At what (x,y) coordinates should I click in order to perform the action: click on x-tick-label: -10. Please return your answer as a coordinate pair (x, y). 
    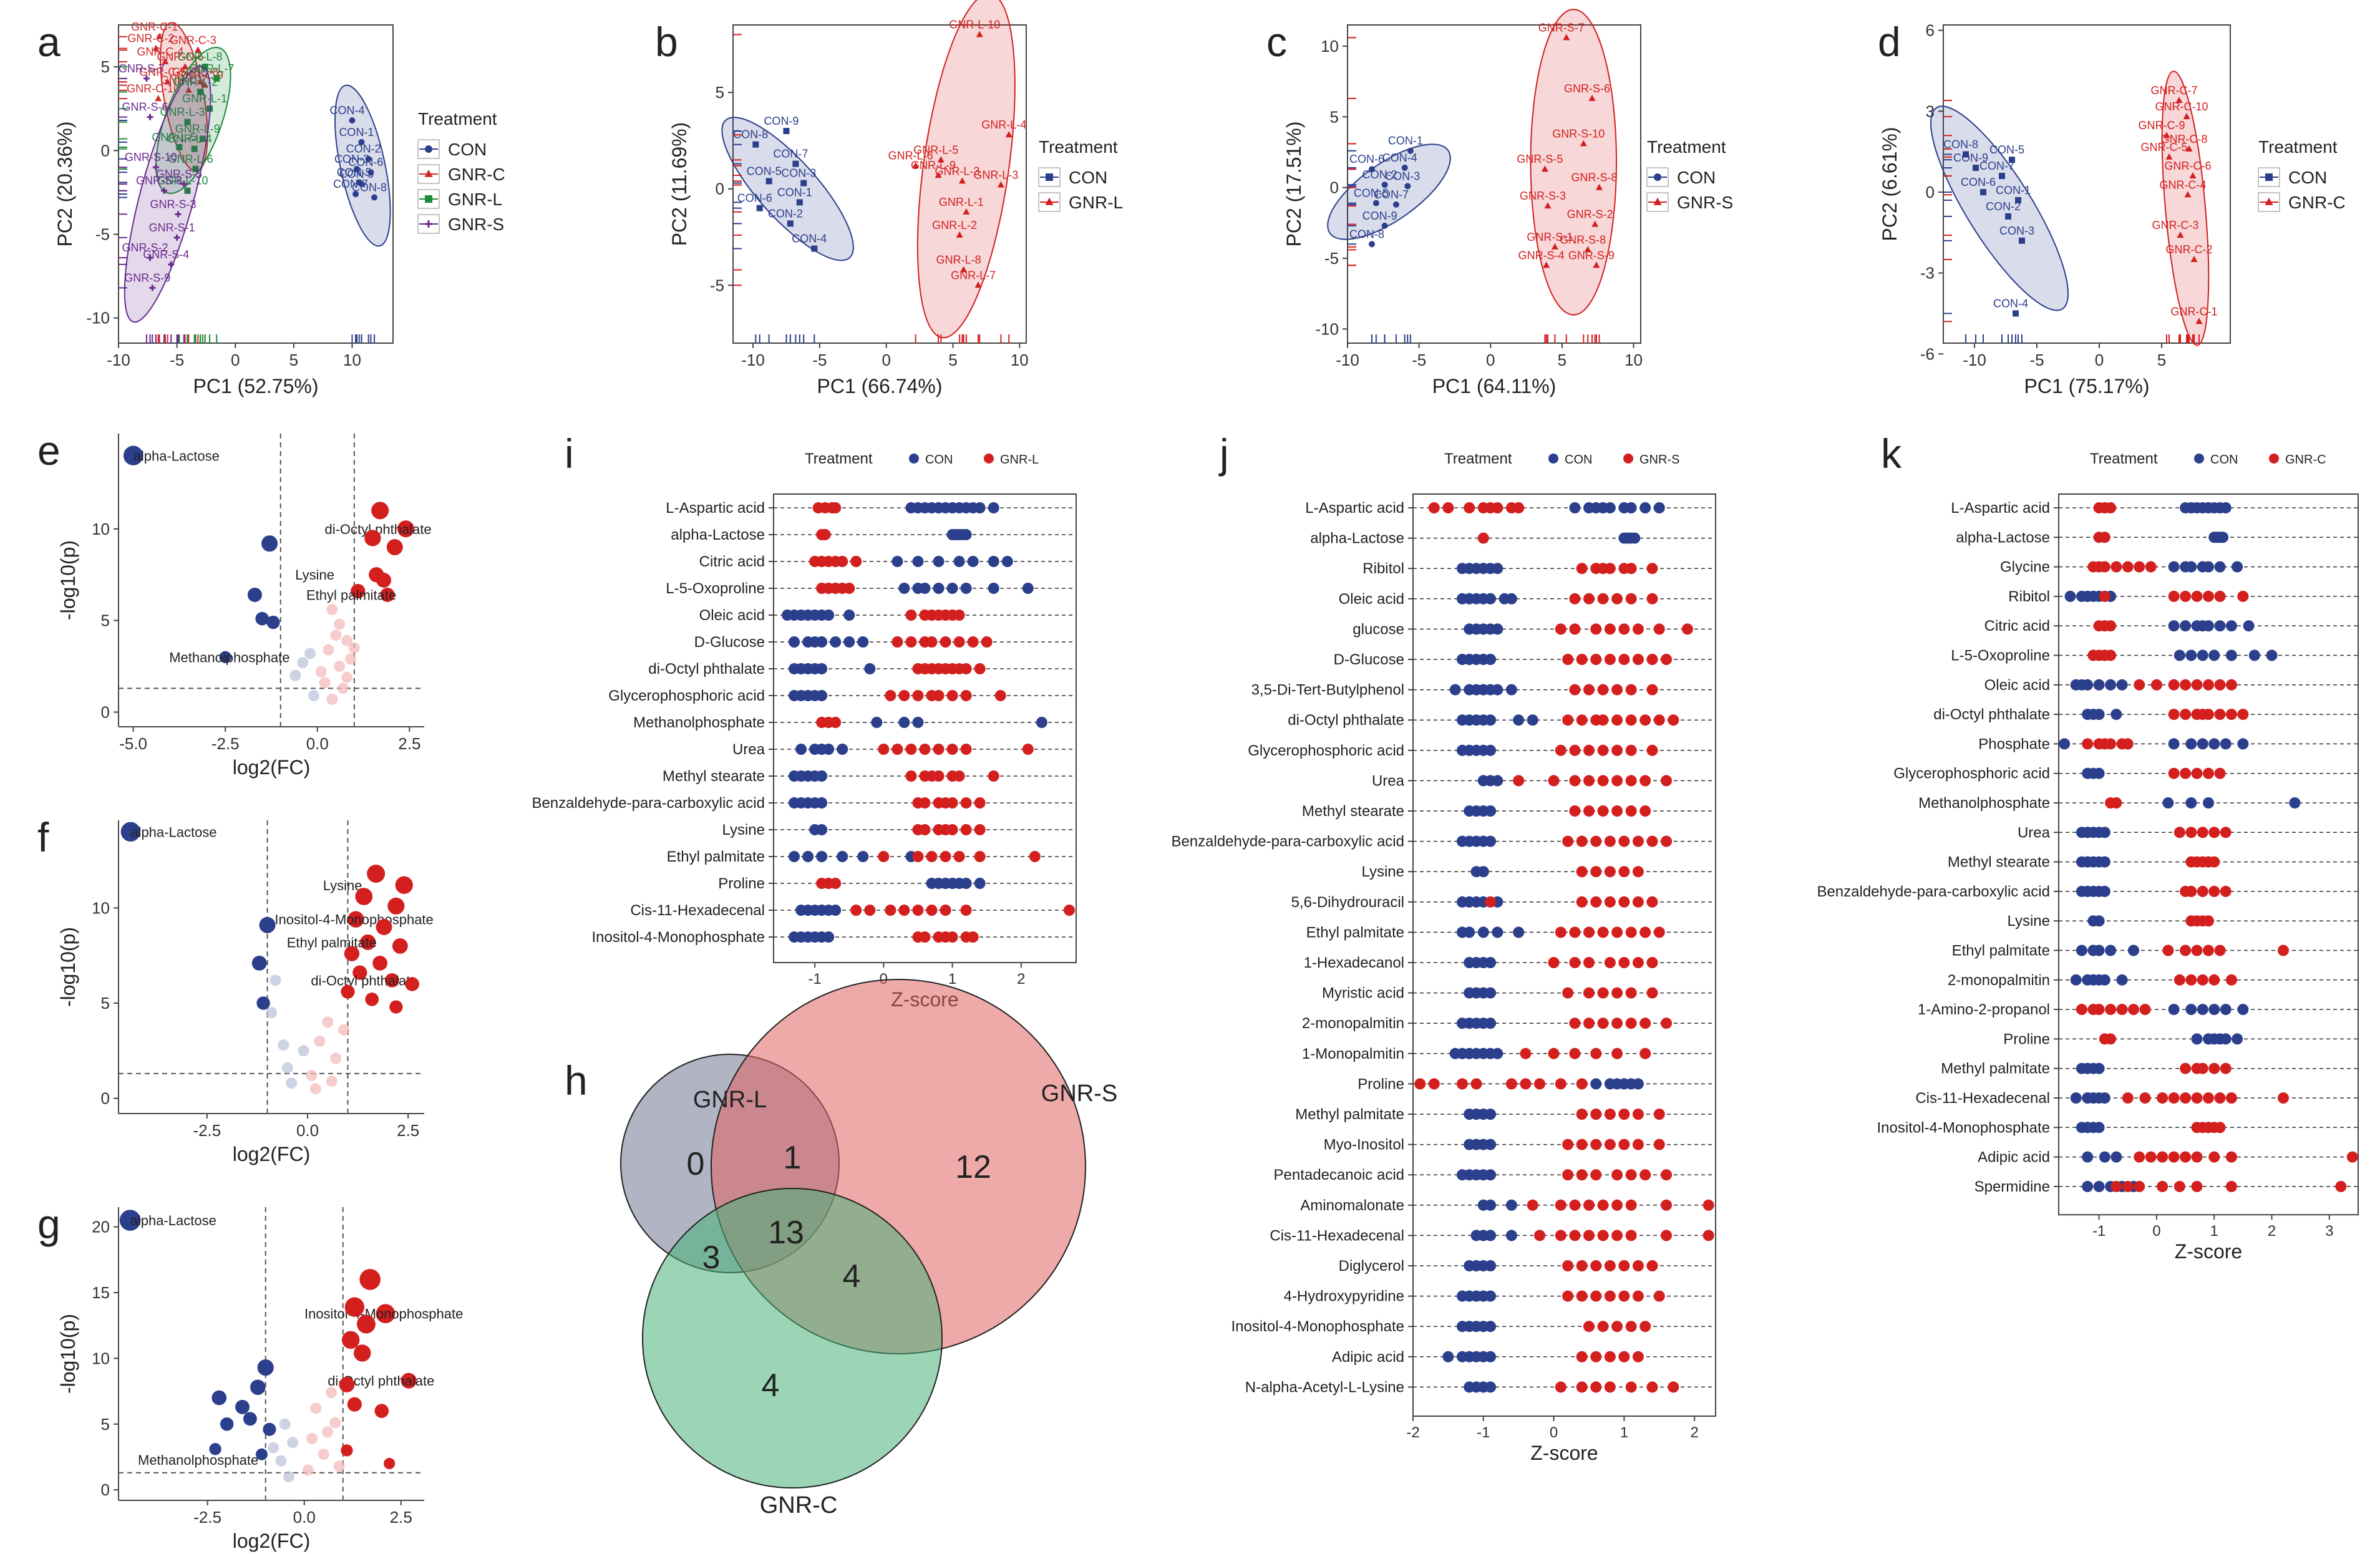
    Looking at the image, I should click on (1975, 360).